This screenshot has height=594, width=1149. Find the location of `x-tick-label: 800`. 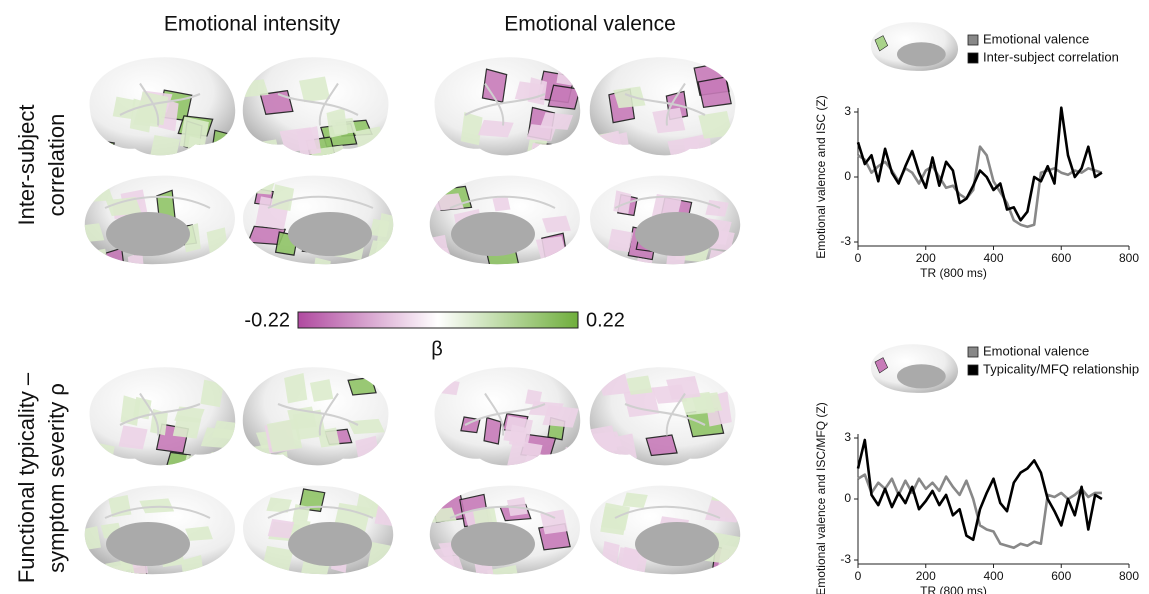

x-tick-label: 800 is located at coordinates (1129, 258).